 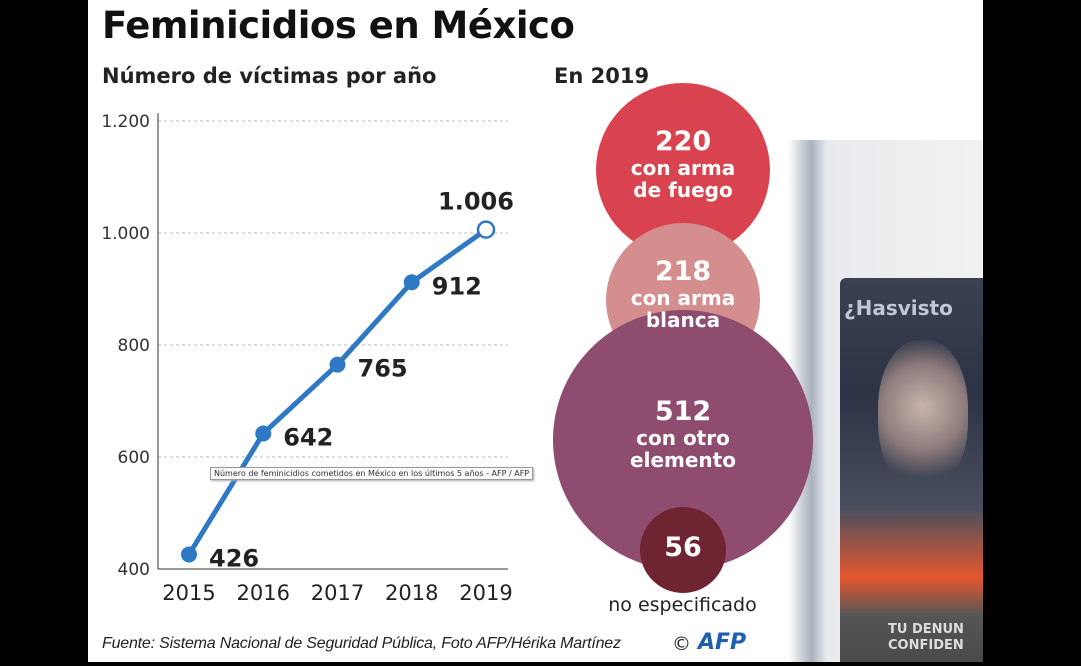 I want to click on poster-footer-line: TU DENUN, so click(x=926, y=629).